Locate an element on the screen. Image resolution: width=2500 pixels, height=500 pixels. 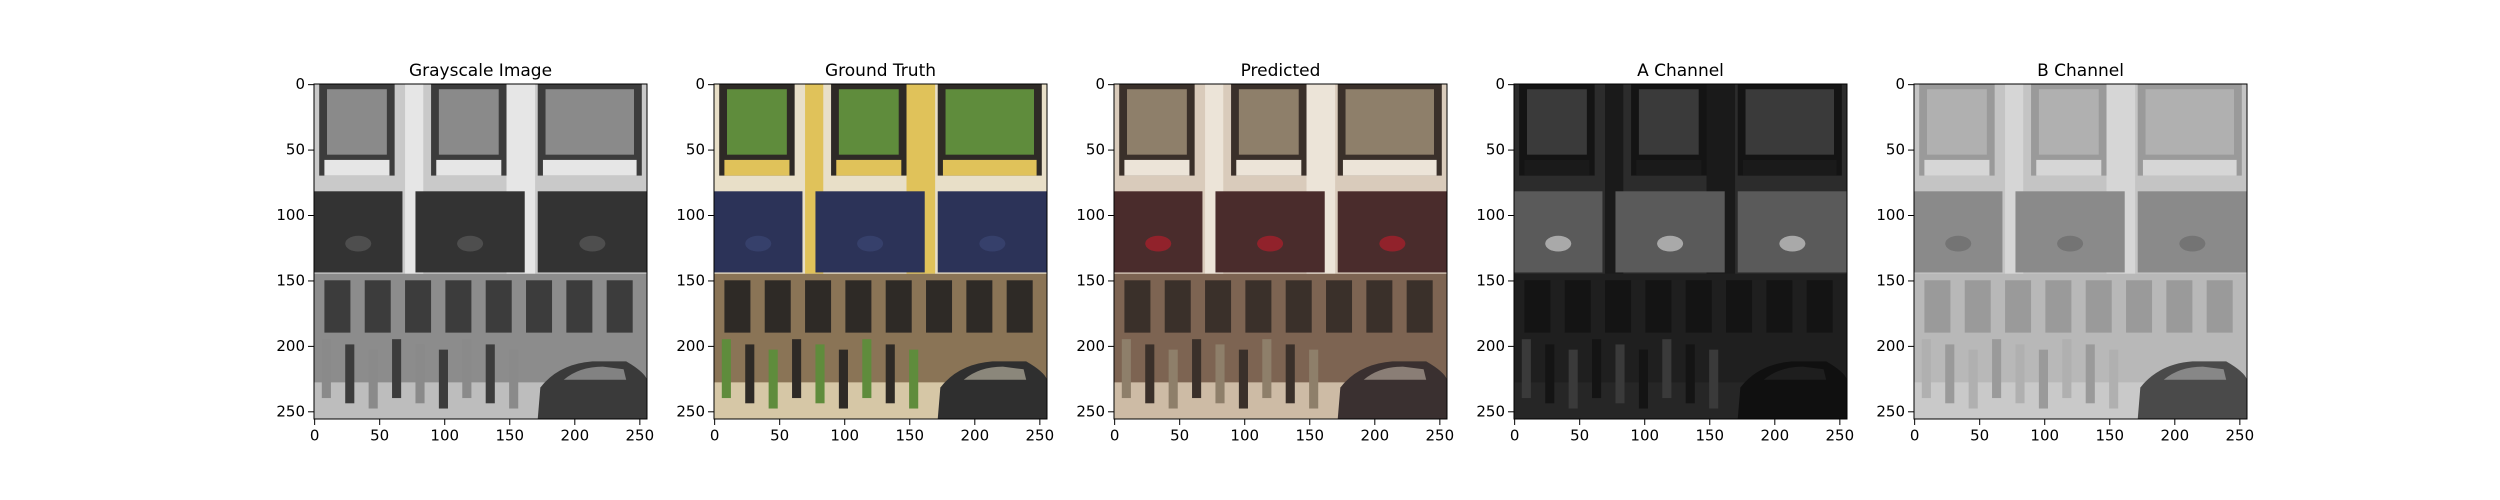
axes-frame is located at coordinates (1680, 251).